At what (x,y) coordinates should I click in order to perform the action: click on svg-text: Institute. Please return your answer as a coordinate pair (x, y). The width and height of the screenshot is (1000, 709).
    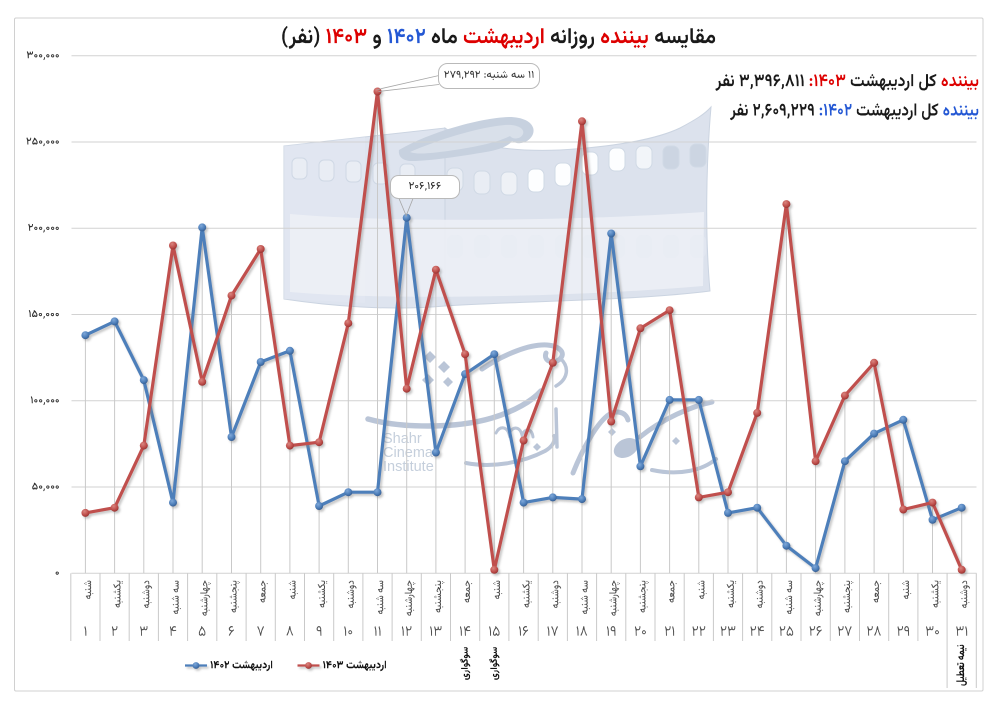
    Looking at the image, I should click on (408, 467).